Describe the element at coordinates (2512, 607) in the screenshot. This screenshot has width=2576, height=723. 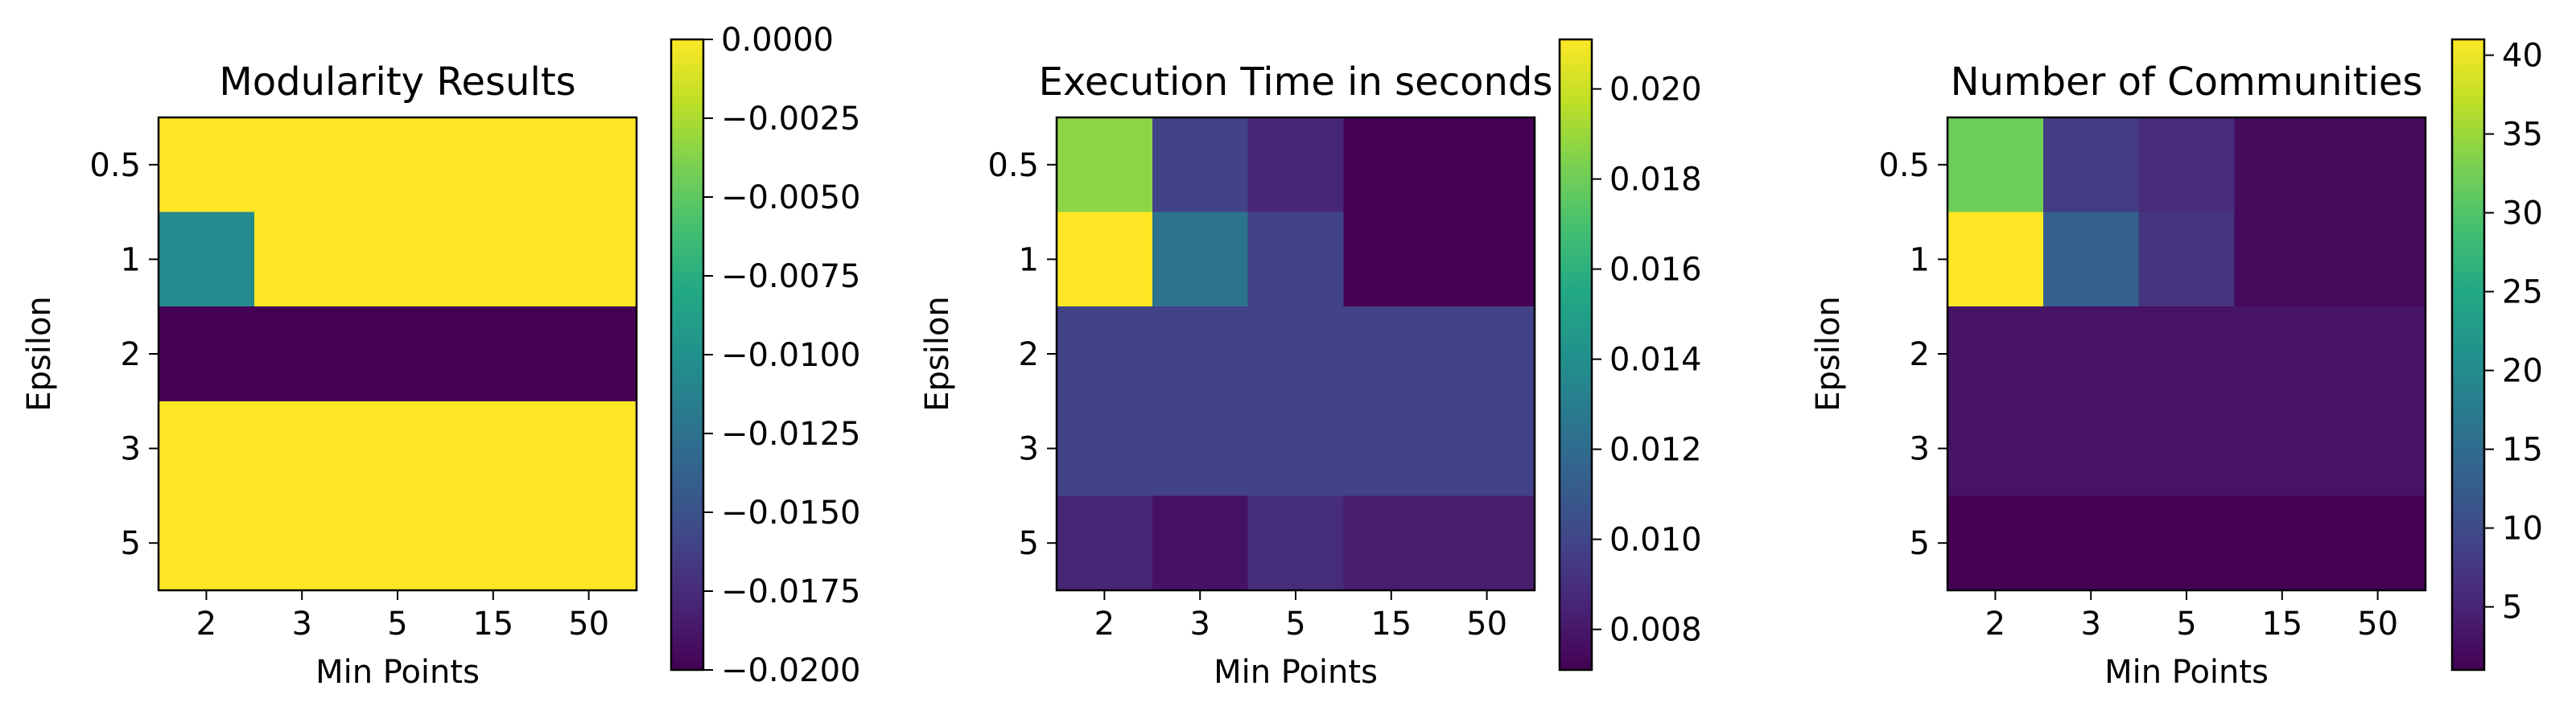
I see `colorbar-tick-label: 5` at that location.